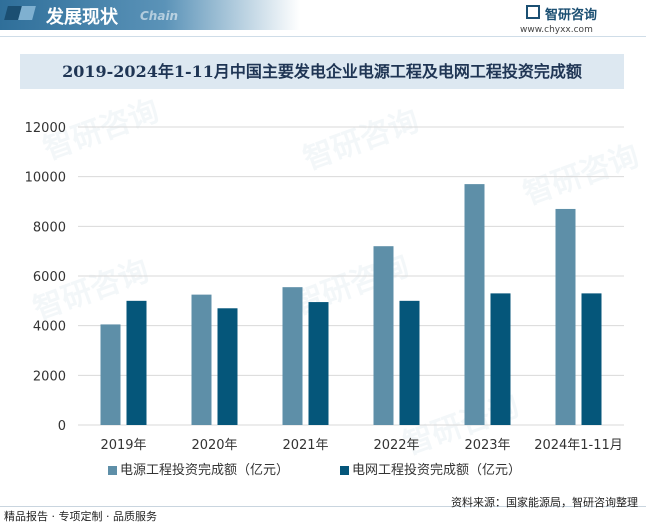 The width and height of the screenshot is (646, 524). What do you see at coordinates (82, 17) in the screenshot?
I see `section-title: 发展现状` at bounding box center [82, 17].